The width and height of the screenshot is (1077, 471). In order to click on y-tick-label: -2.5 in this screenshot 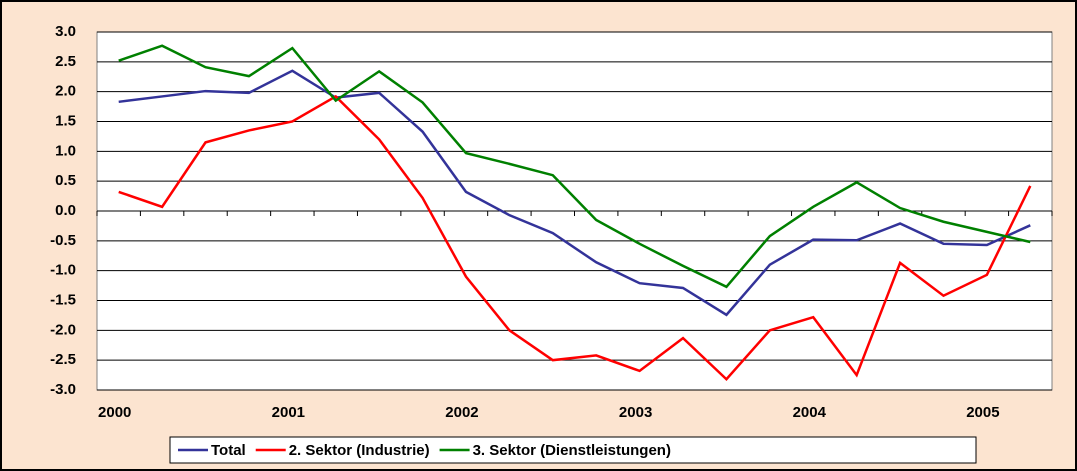, I will do `click(63, 359)`.